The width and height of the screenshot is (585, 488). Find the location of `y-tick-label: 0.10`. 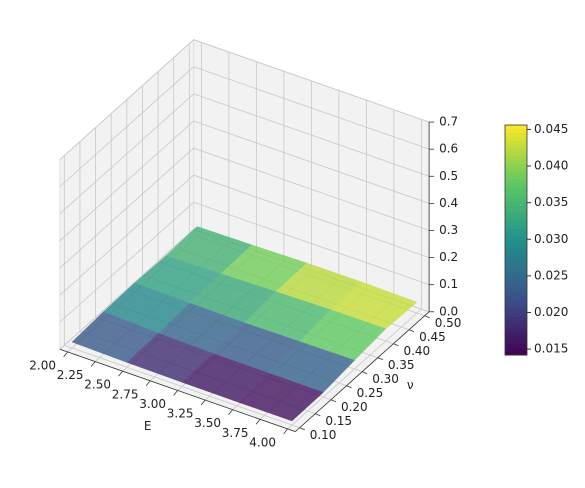

y-tick-label: 0.10 is located at coordinates (323, 435).